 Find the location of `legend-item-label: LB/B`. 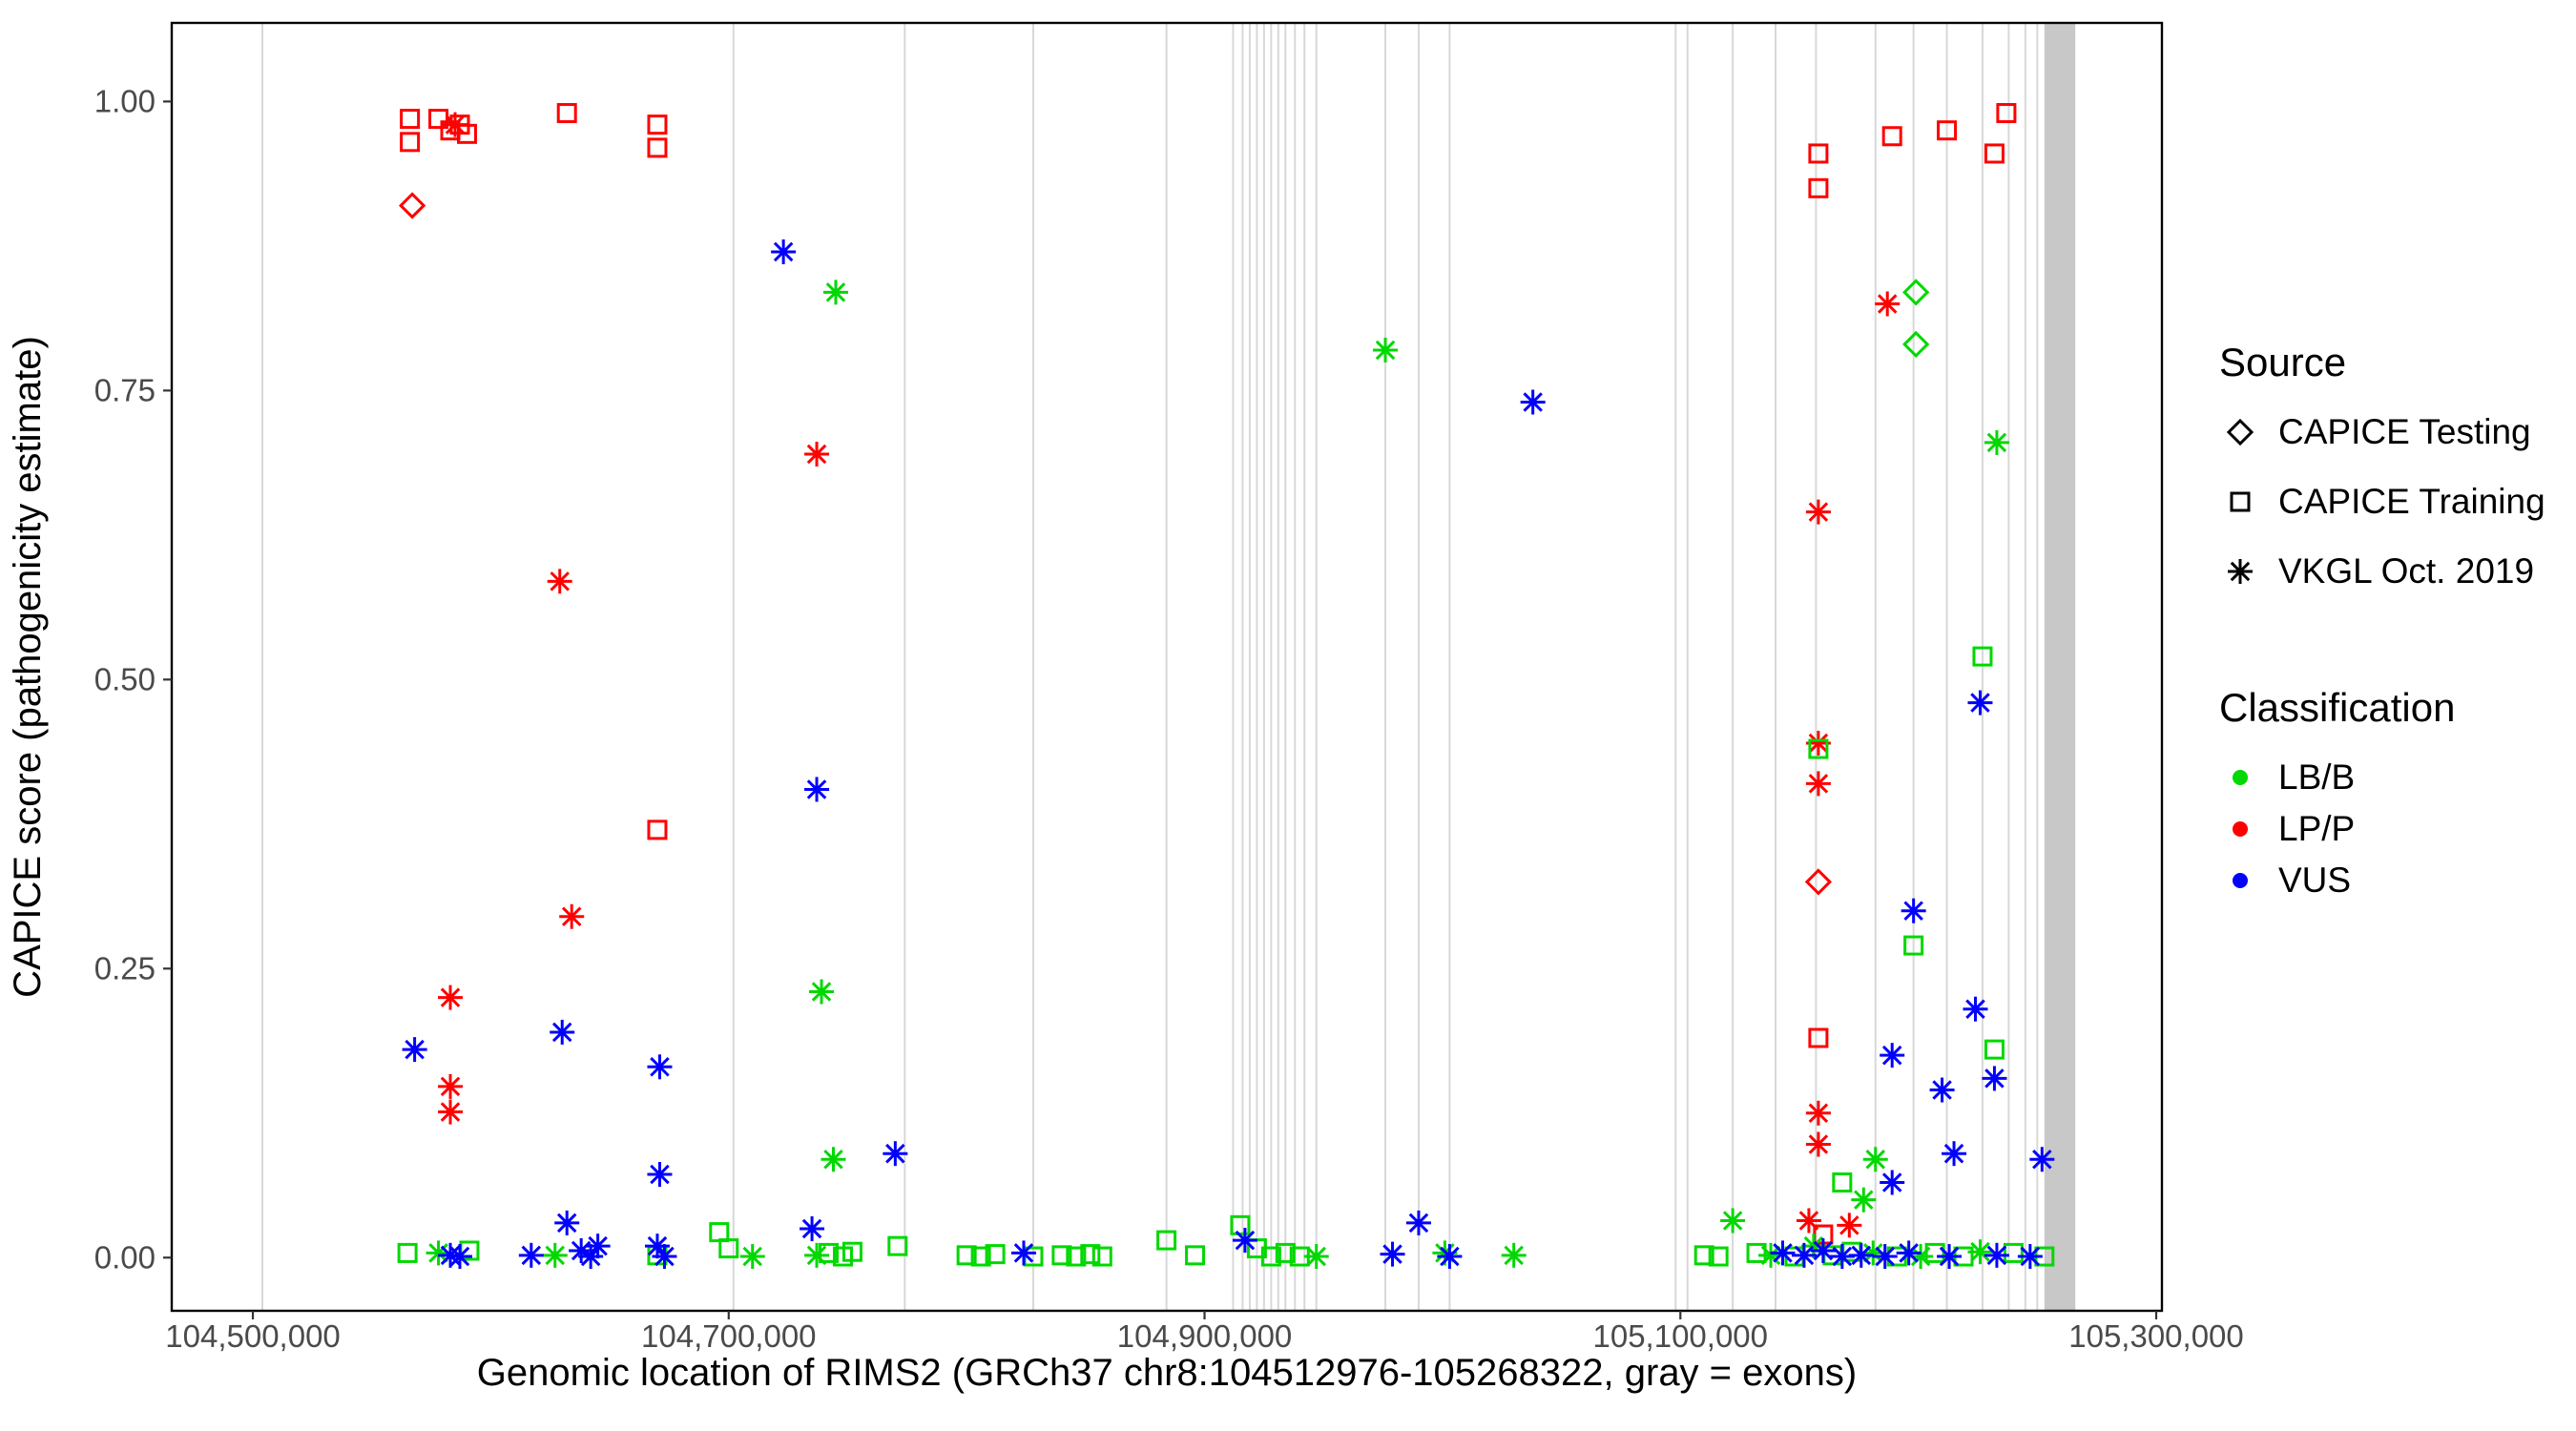

legend-item-label: LB/B is located at coordinates (2317, 777).